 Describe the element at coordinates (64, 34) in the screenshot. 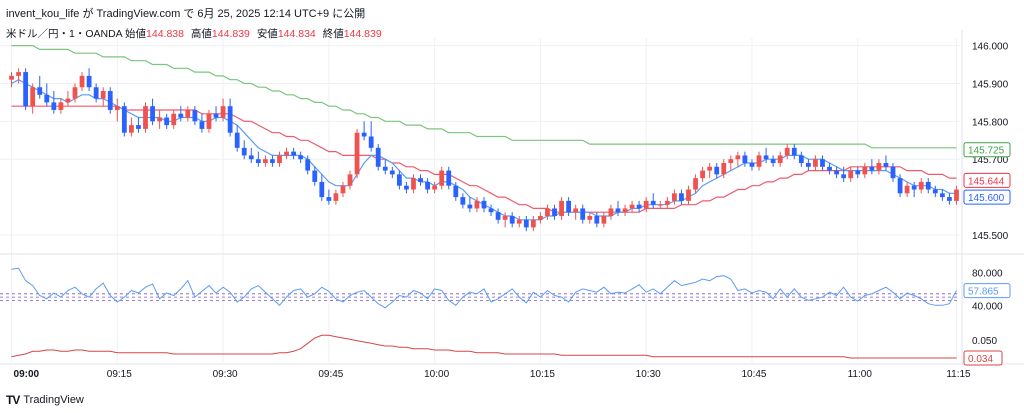

I see `symbol-name: 米ドル／円・1・OANDA` at that location.